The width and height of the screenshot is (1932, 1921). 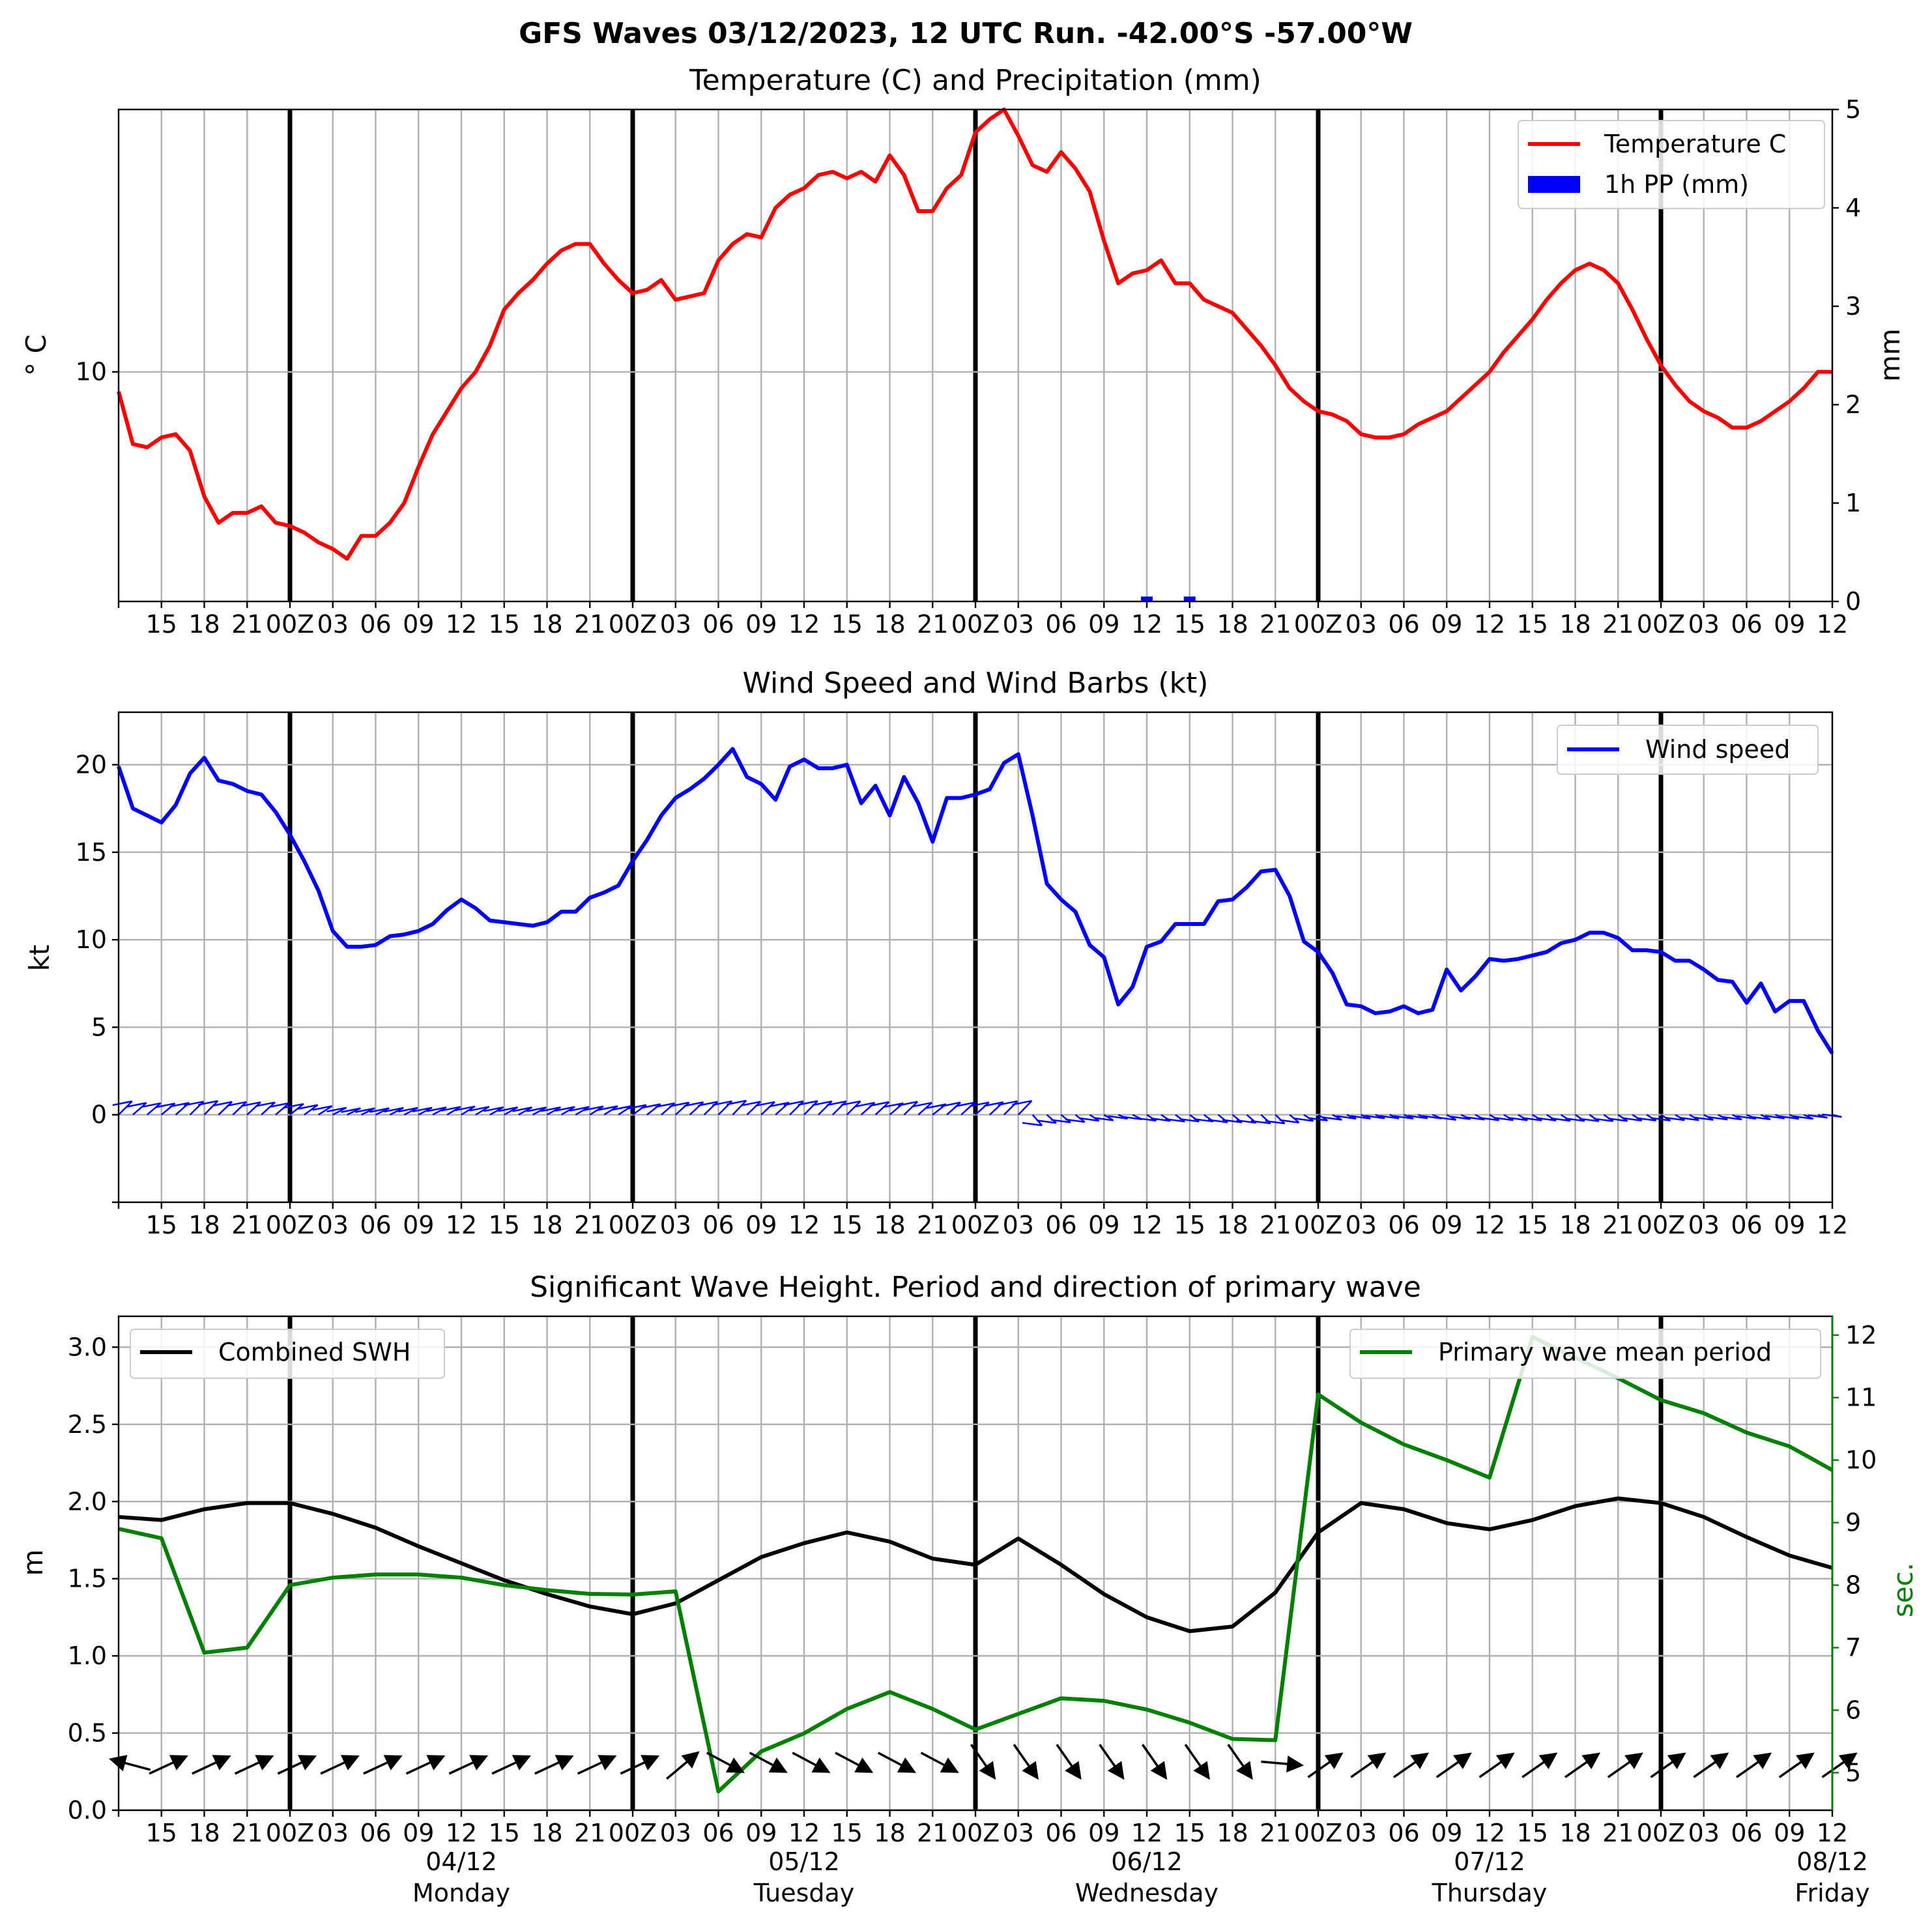 What do you see at coordinates (87, 1810) in the screenshot?
I see `y-tick-label: 0.0` at bounding box center [87, 1810].